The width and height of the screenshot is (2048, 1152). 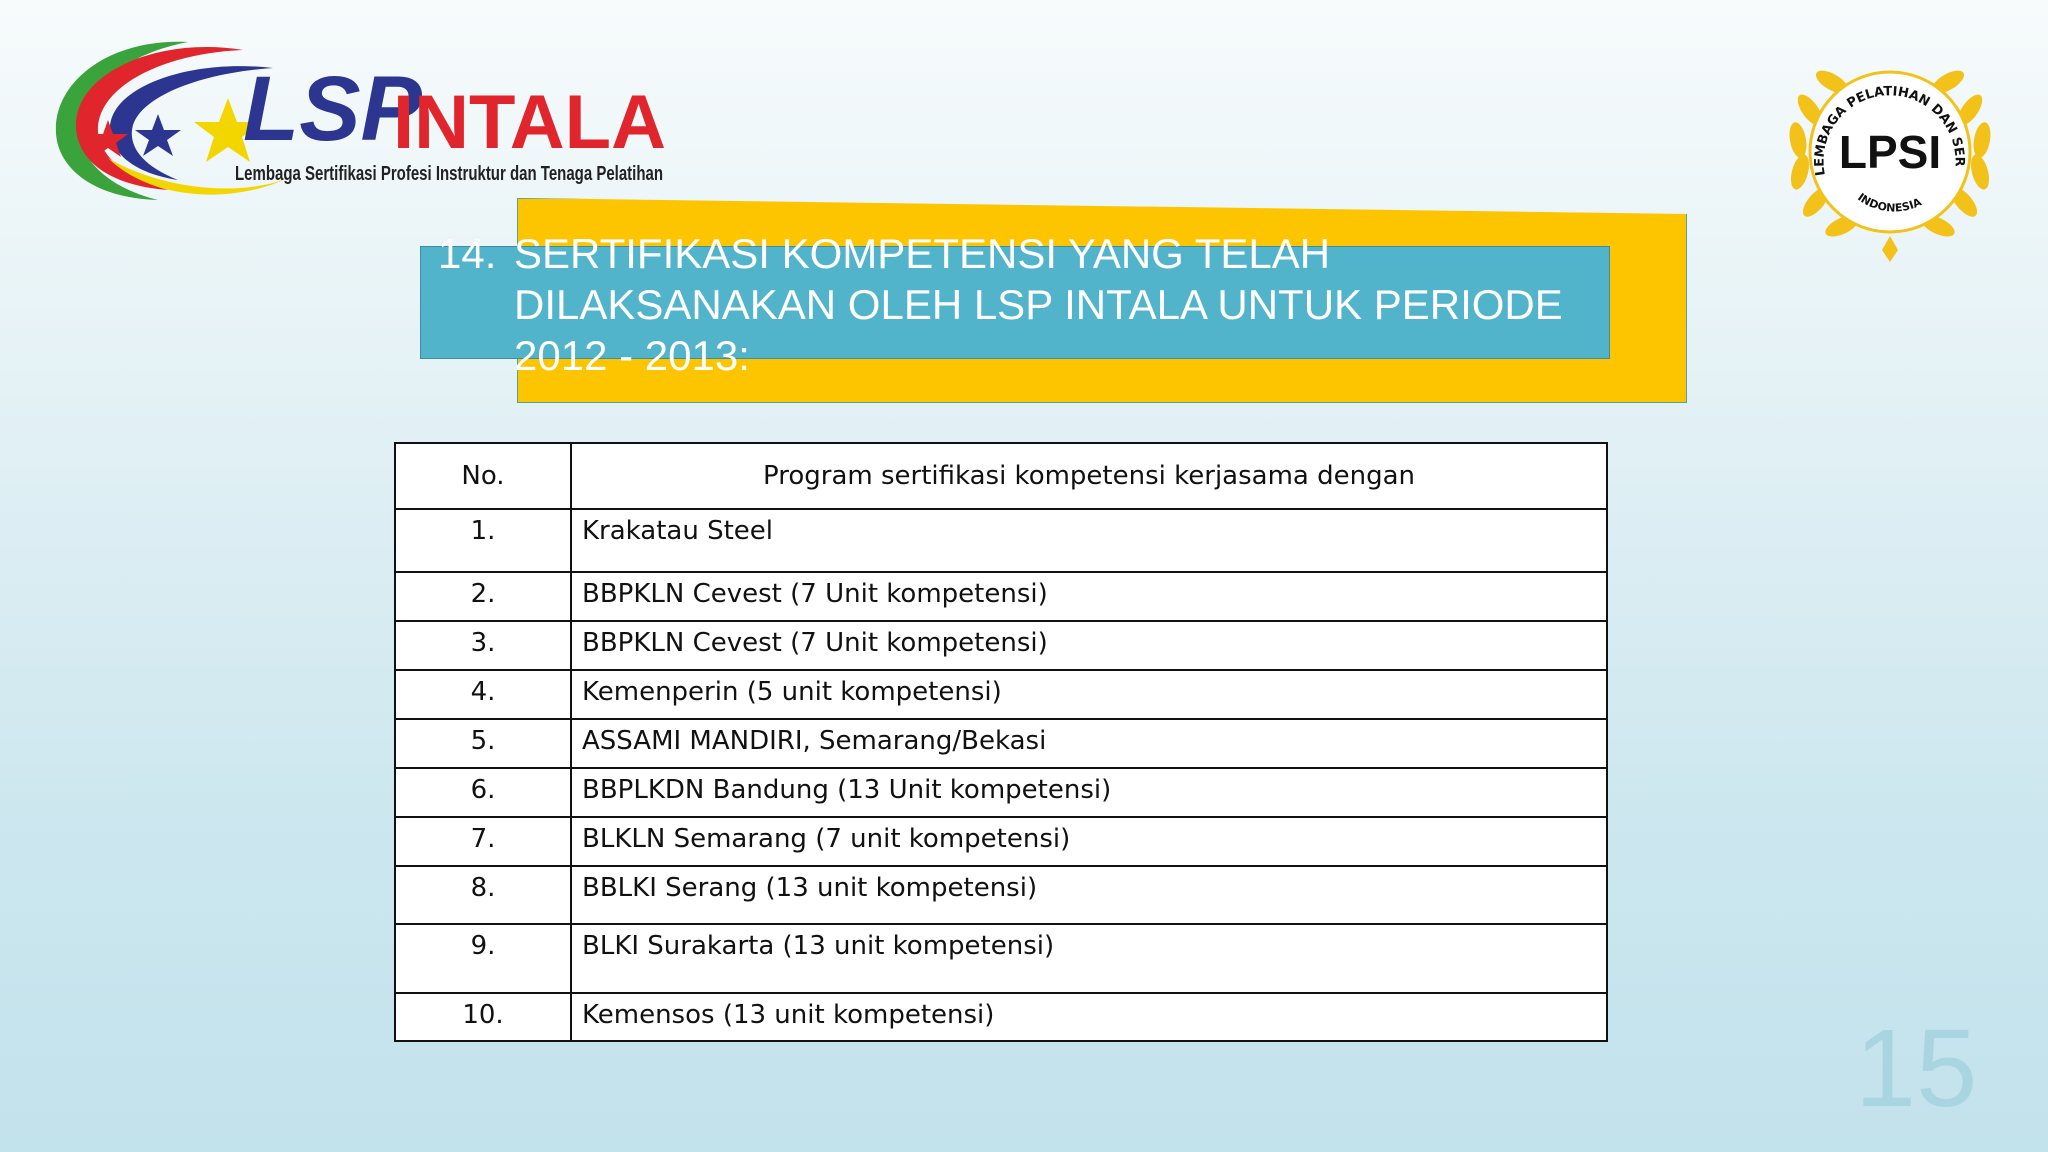 I want to click on logo-intala-text: INTALA, so click(x=529, y=122).